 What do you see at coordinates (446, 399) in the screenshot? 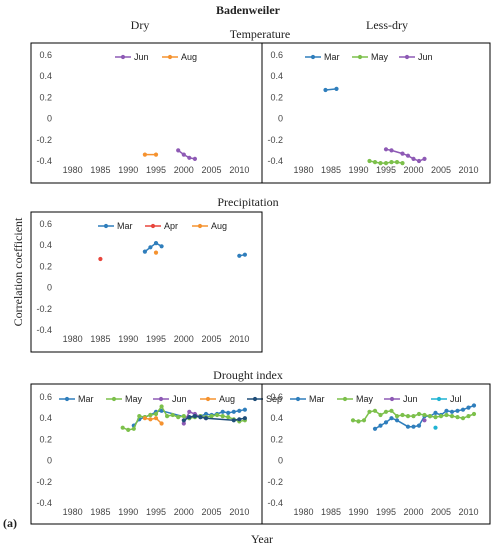
I see `legend-item-jul: Jul` at bounding box center [446, 399].